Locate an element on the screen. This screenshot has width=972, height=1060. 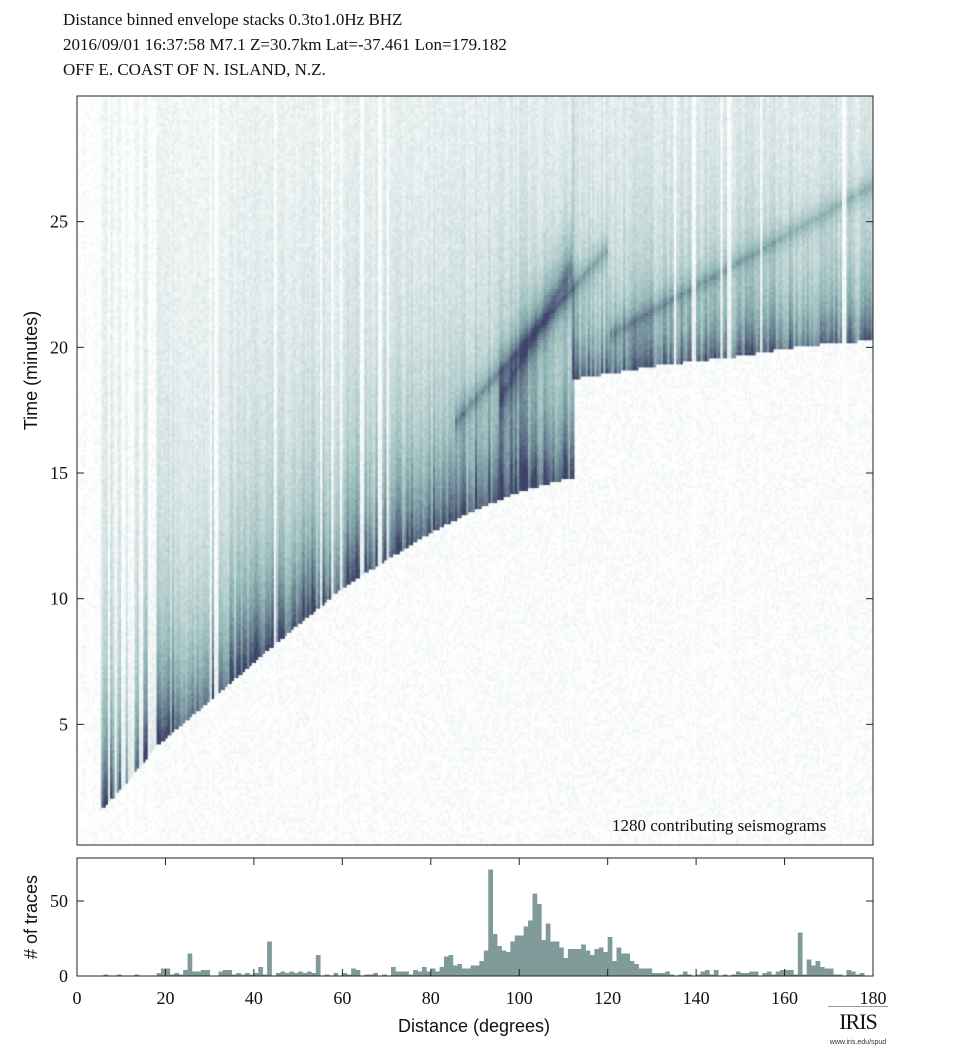
x-tick-label: 160 is located at coordinates (784, 998).